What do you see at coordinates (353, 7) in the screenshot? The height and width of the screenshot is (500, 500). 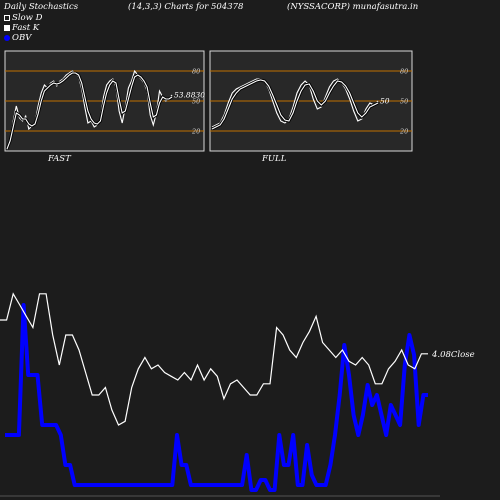 I see `chart-source: (NYSSACORP) munafasutra.in` at bounding box center [353, 7].